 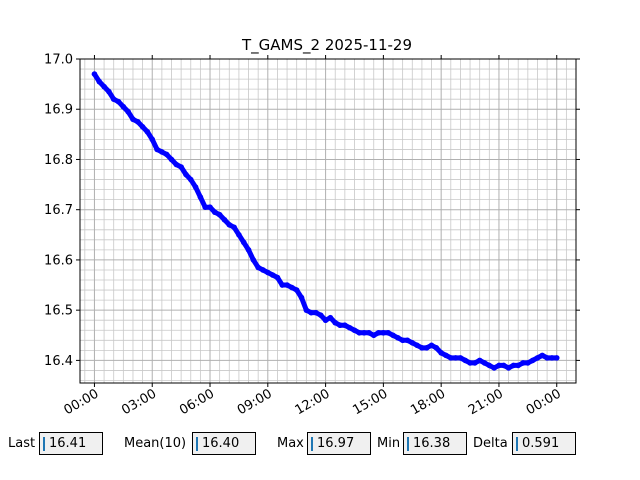 What do you see at coordinates (68, 443) in the screenshot?
I see `stat-last-value: 16.41` at bounding box center [68, 443].